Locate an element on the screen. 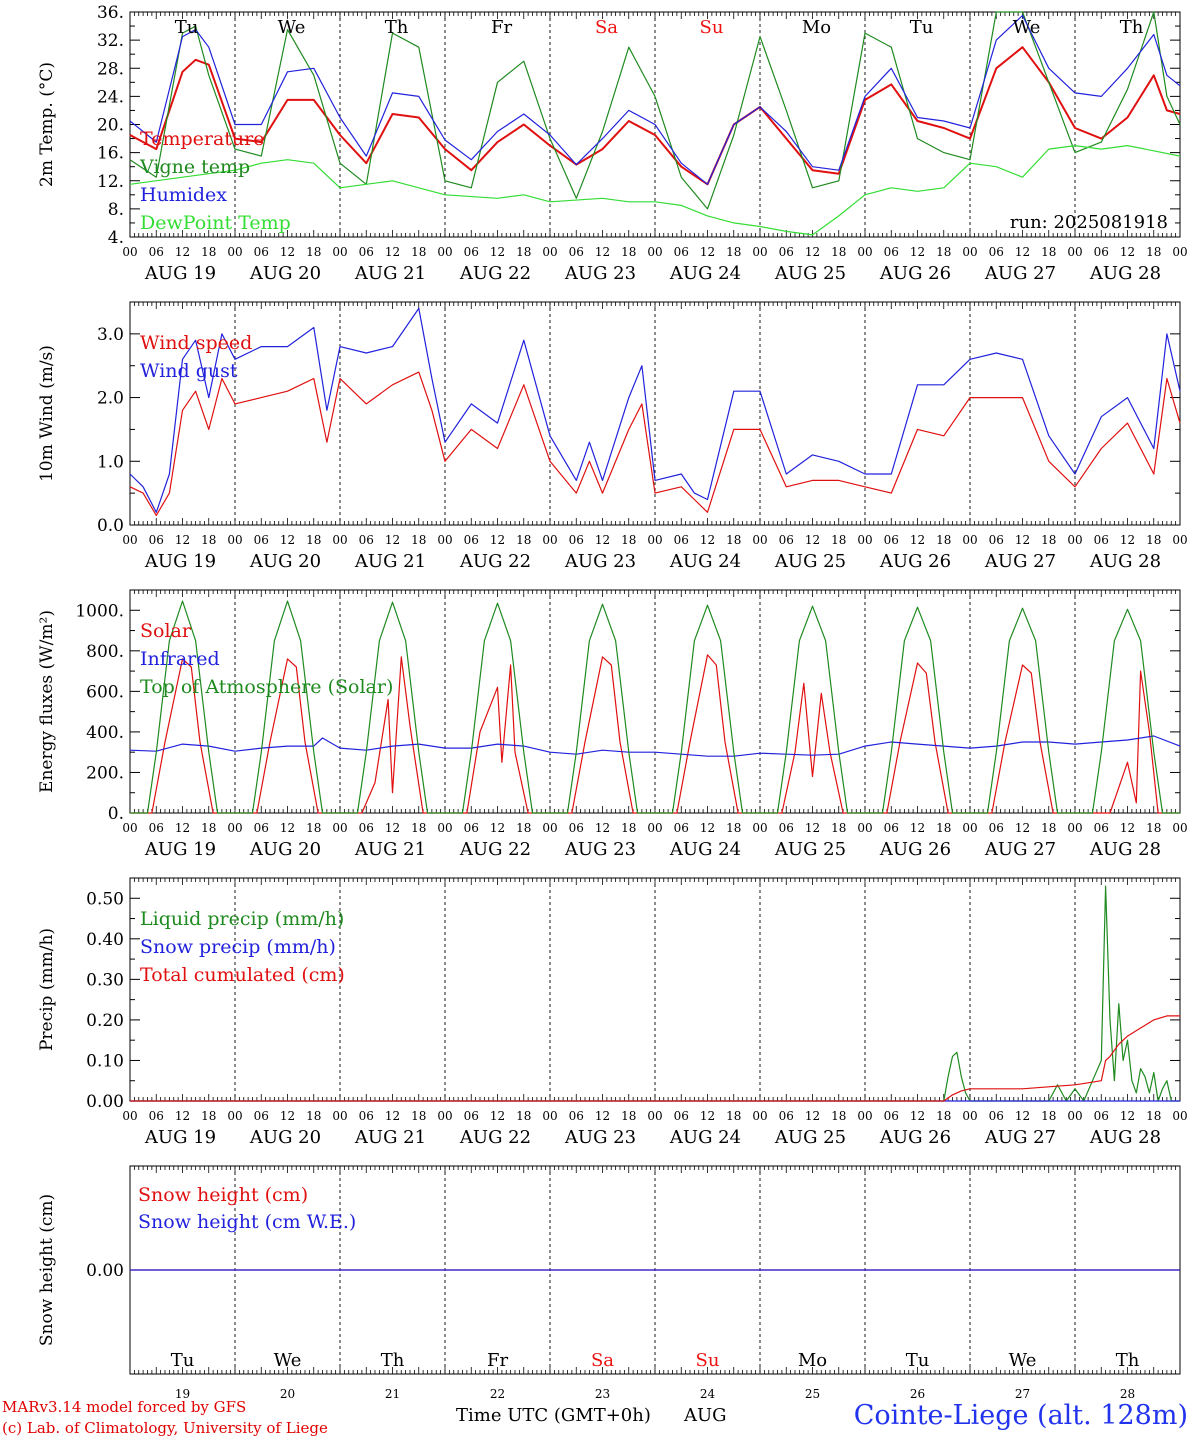 This screenshot has height=1440, width=1194. y-axis-title: 2m Temp. (°C) is located at coordinates (47, 124).